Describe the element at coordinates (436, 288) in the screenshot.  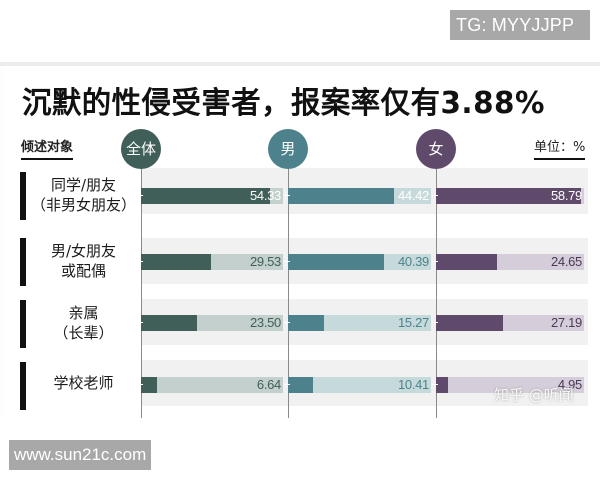
I see `axis-line-female` at that location.